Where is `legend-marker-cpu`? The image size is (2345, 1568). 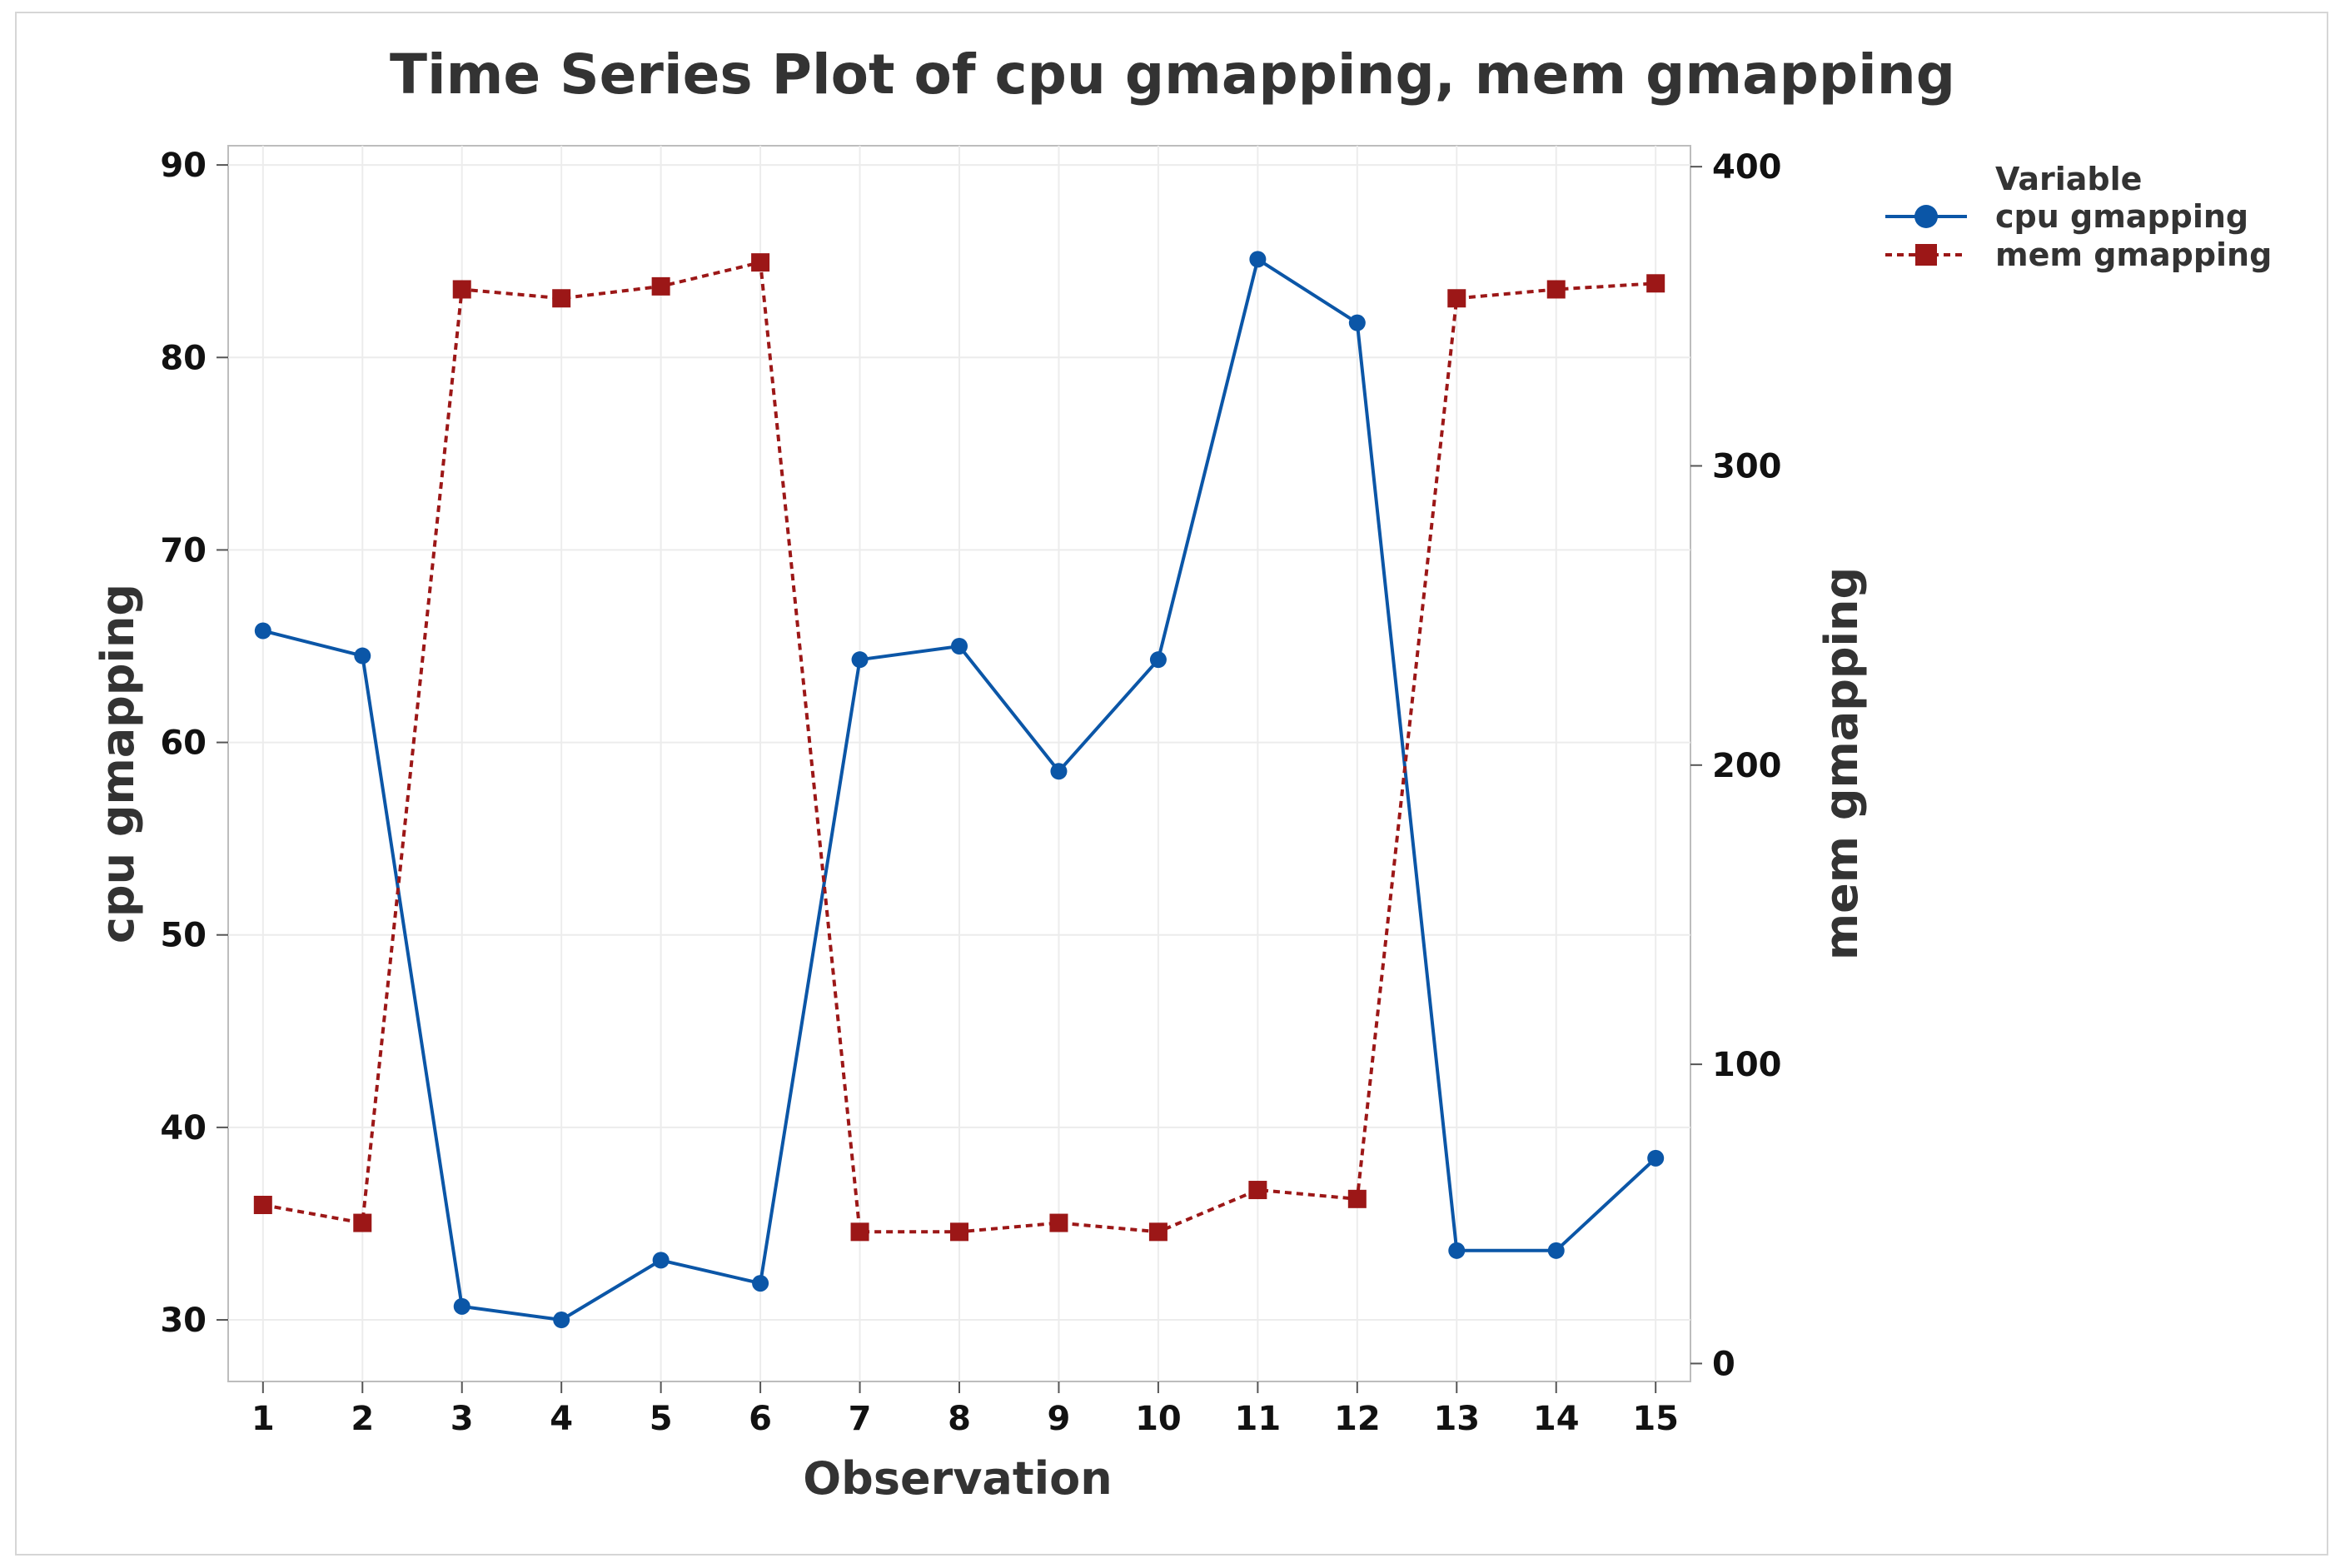 legend-marker-cpu is located at coordinates (1926, 217).